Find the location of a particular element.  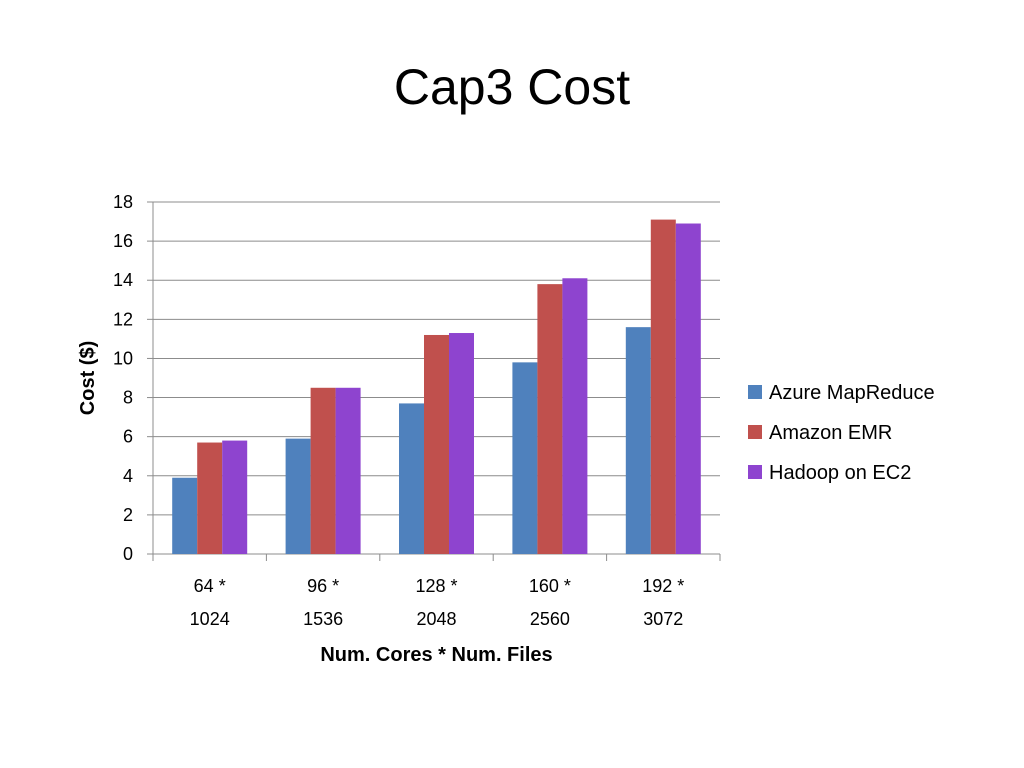

y-tick-label: 14 is located at coordinates (123, 280).